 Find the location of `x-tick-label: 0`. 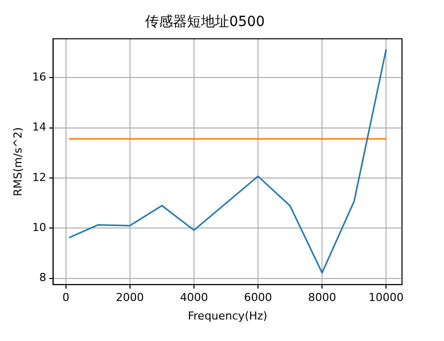

x-tick-label: 0 is located at coordinates (66, 297).